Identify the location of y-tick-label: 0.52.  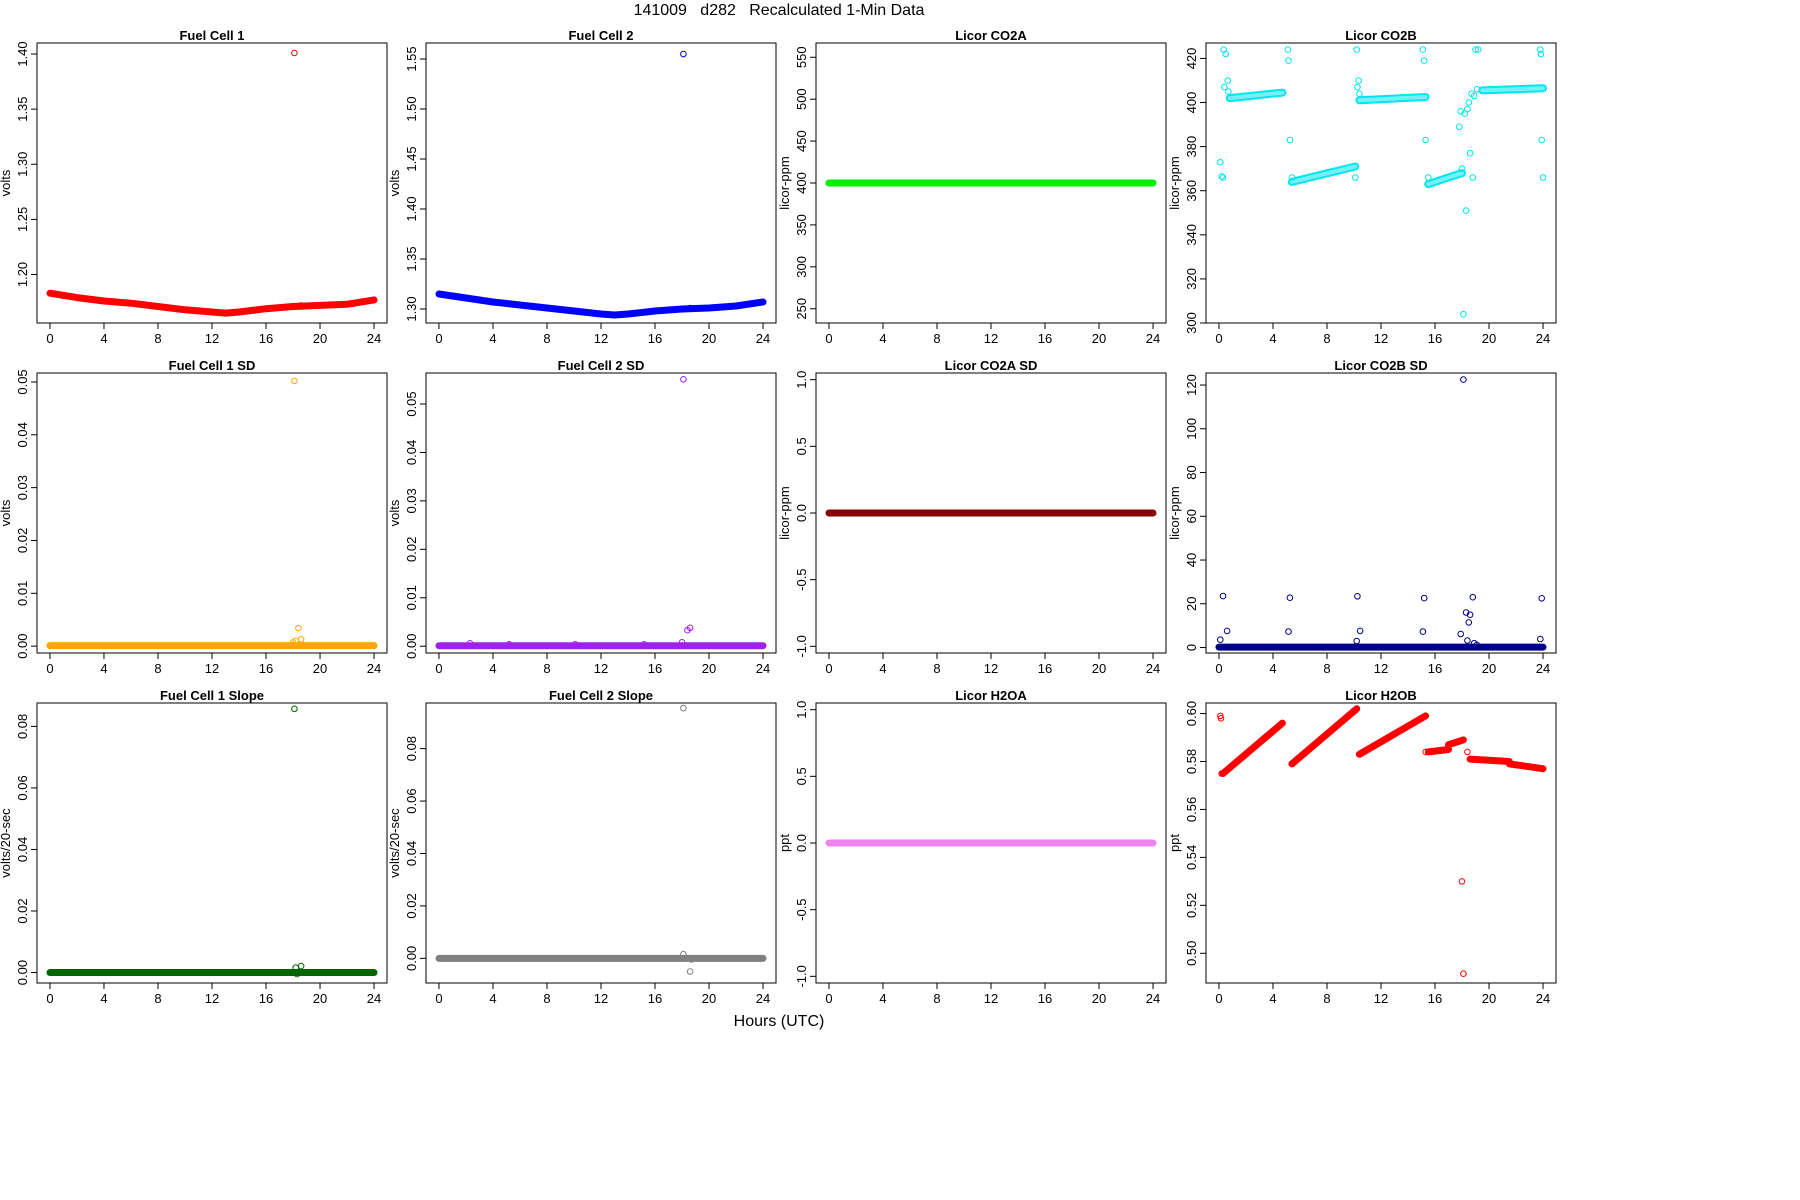
(1191, 905).